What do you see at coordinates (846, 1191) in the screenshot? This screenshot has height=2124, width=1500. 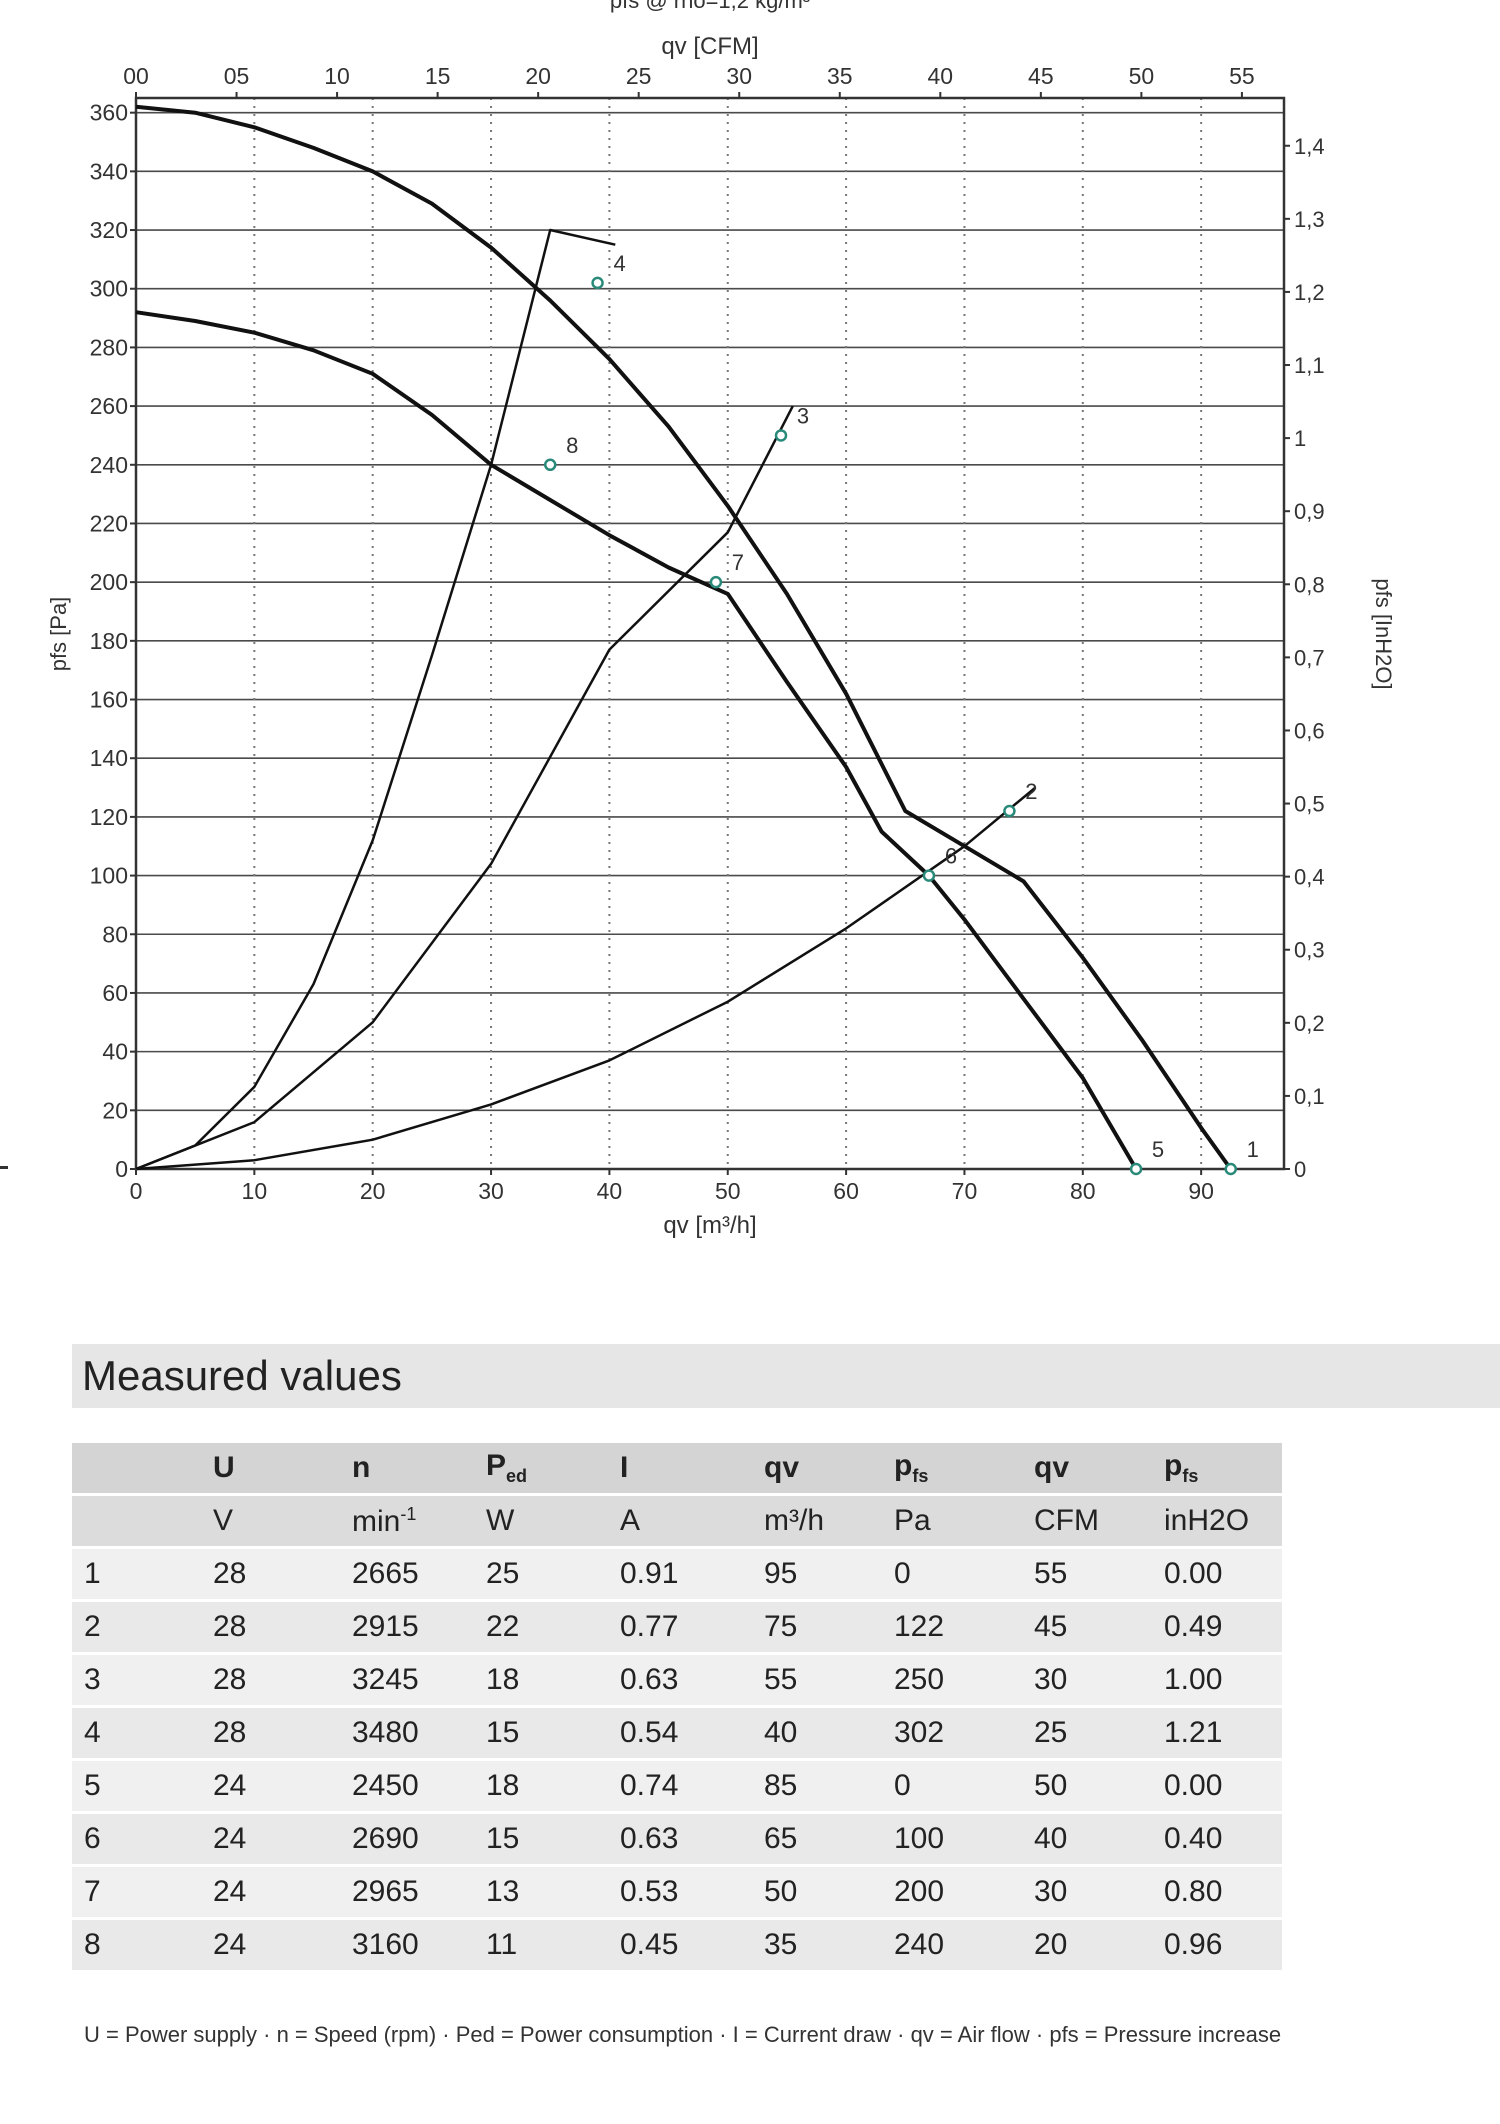 I see `x-tick-label: 60` at bounding box center [846, 1191].